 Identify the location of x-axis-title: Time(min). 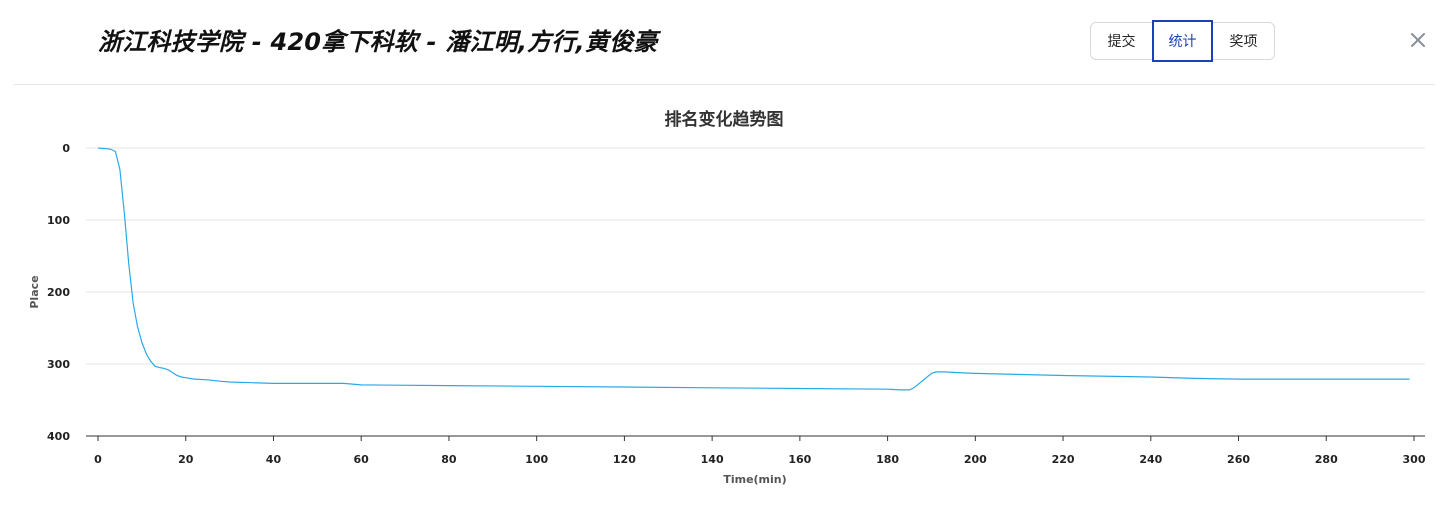
(754, 479).